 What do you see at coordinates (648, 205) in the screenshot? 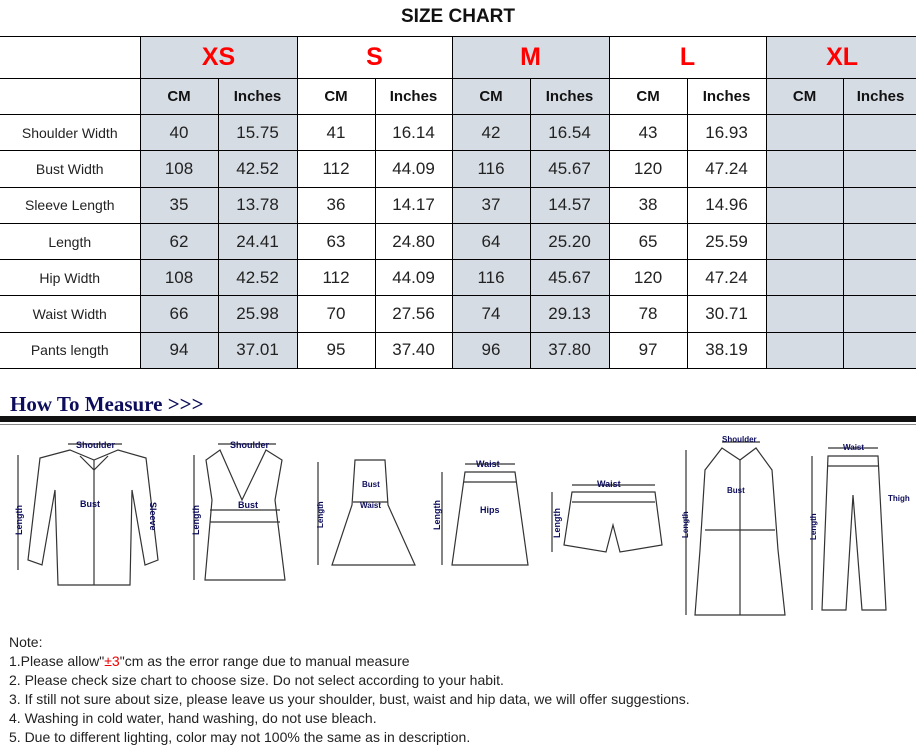
I see `table-cell: 38` at bounding box center [648, 205].